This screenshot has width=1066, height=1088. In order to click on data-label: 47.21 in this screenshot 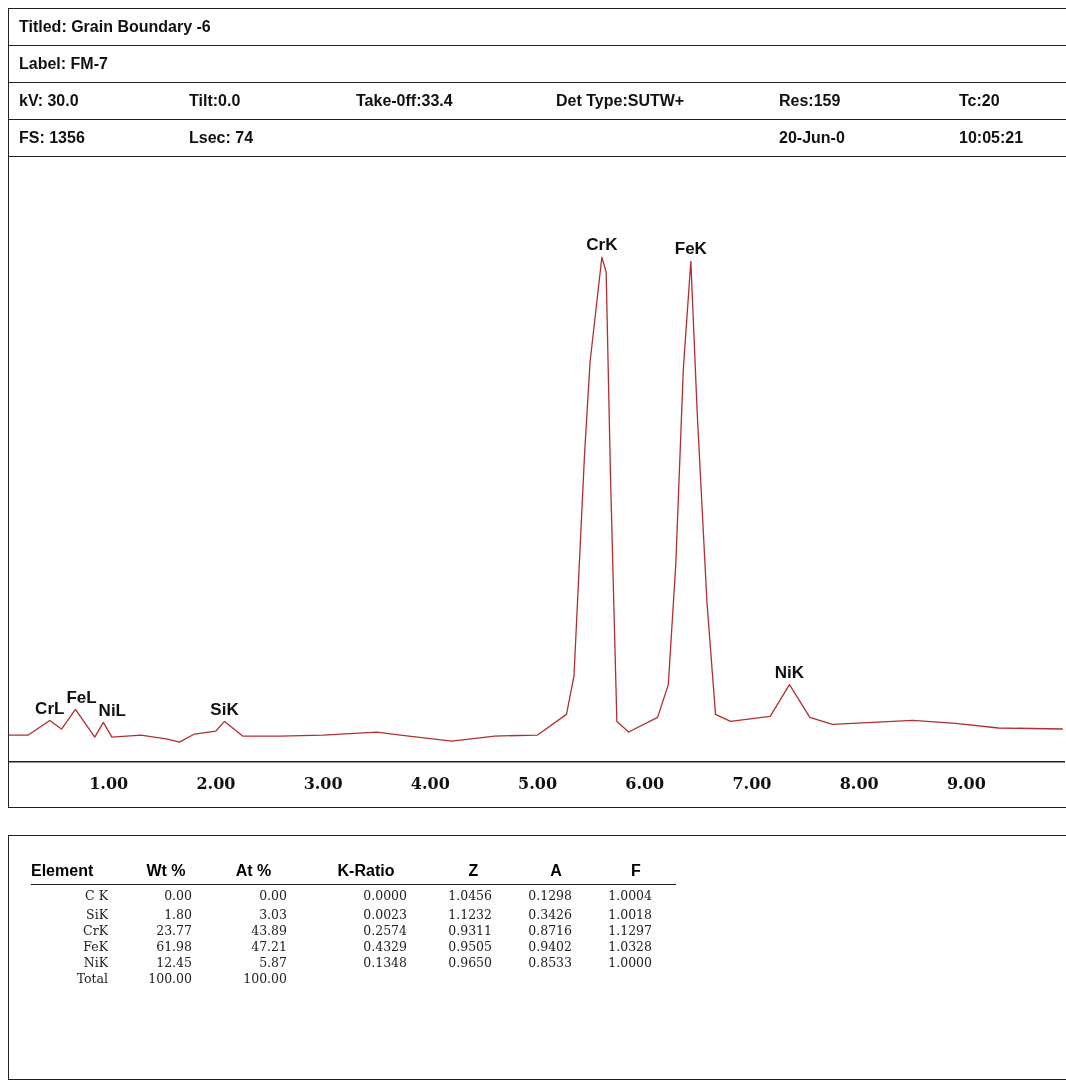, I will do `click(269, 946)`.